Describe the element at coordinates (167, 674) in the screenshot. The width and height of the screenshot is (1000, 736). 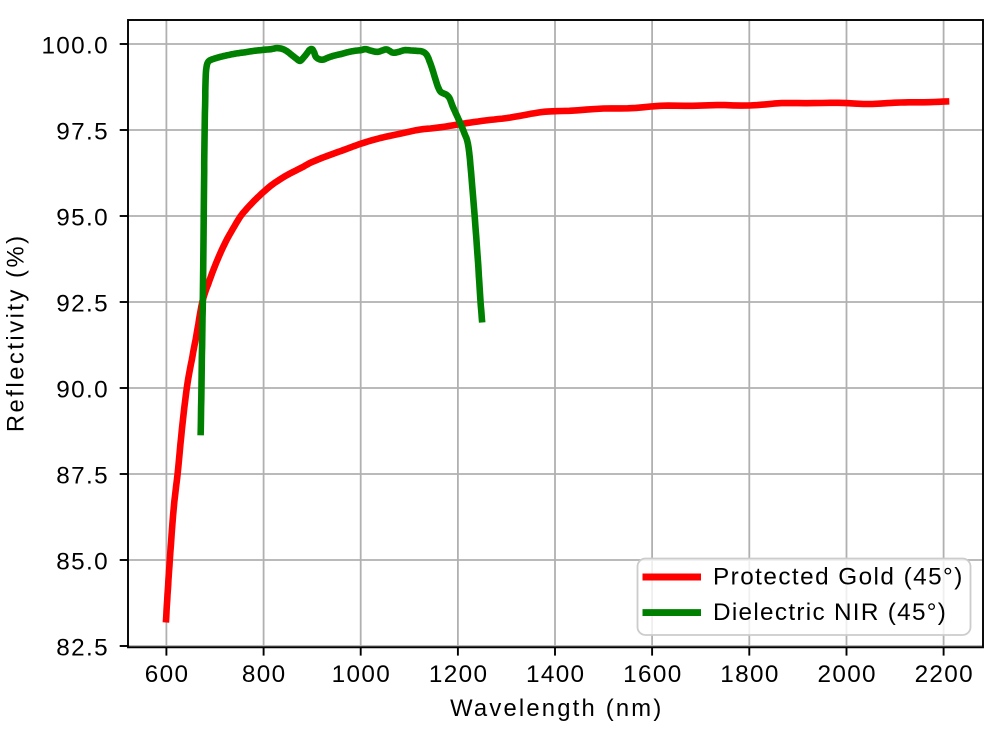
I see `svg-text: 600` at that location.